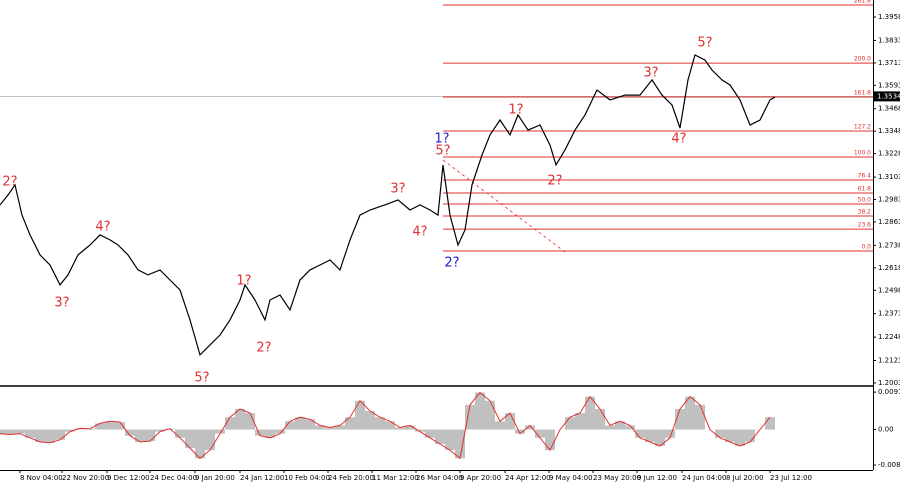 The height and width of the screenshot is (485, 900). Describe the element at coordinates (617, 478) in the screenshot. I see `x-tick-label: 23 May 20:00` at that location.